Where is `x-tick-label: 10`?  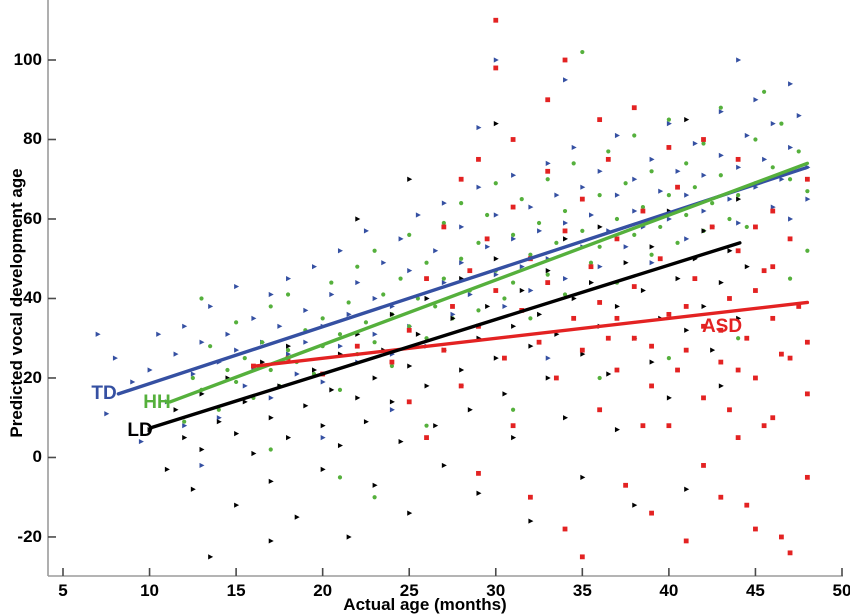
x-tick-label: 10 is located at coordinates (150, 590).